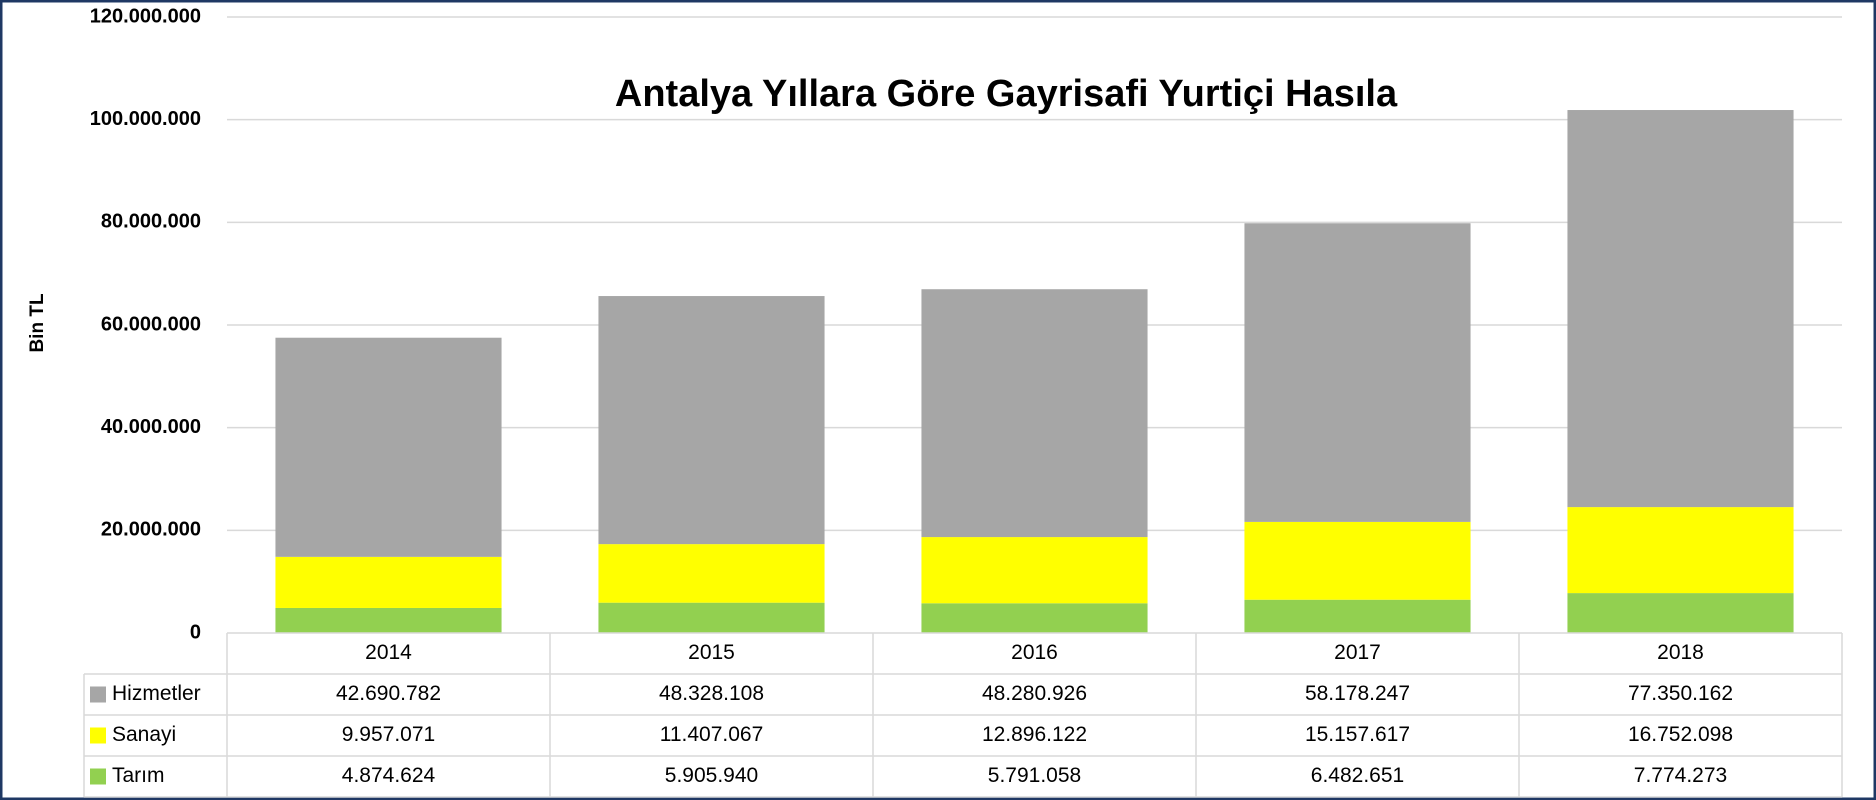 Image resolution: width=1876 pixels, height=800 pixels. I want to click on data-label: 12.896.122, so click(1034, 734).